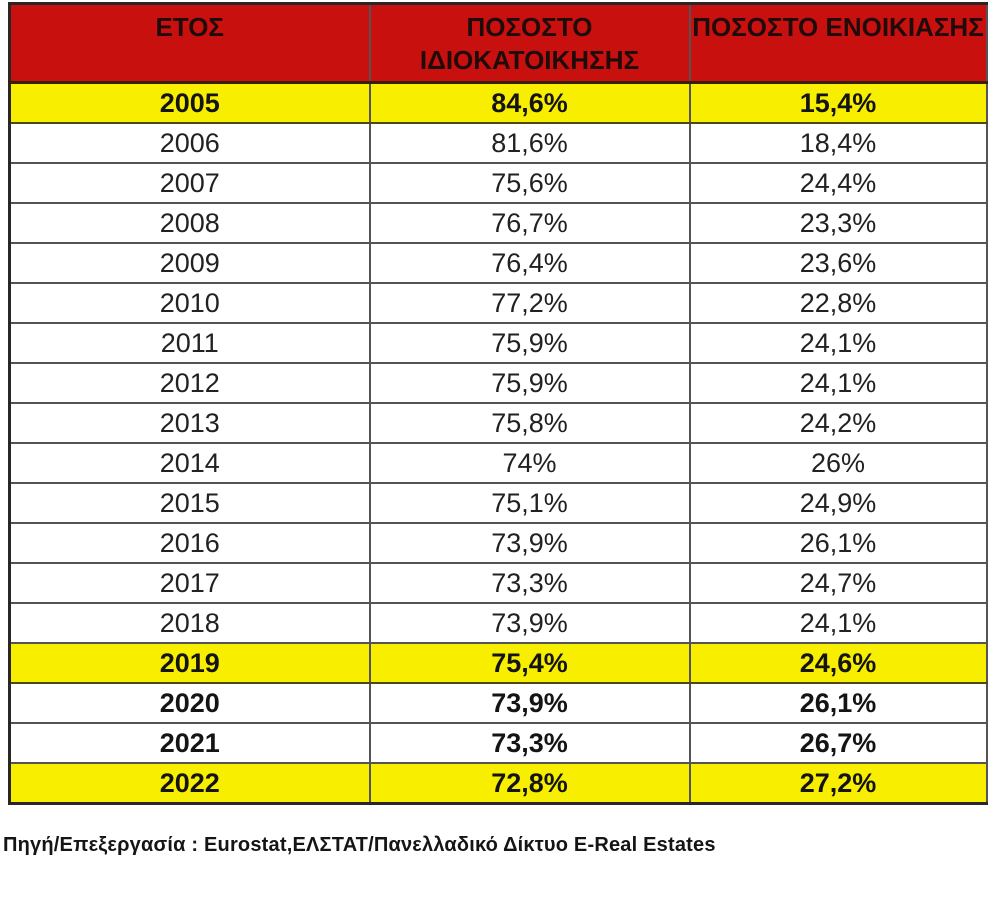 Image resolution: width=990 pixels, height=915 pixels. I want to click on table-row: 2020 73,9% 26,1%, so click(498, 703).